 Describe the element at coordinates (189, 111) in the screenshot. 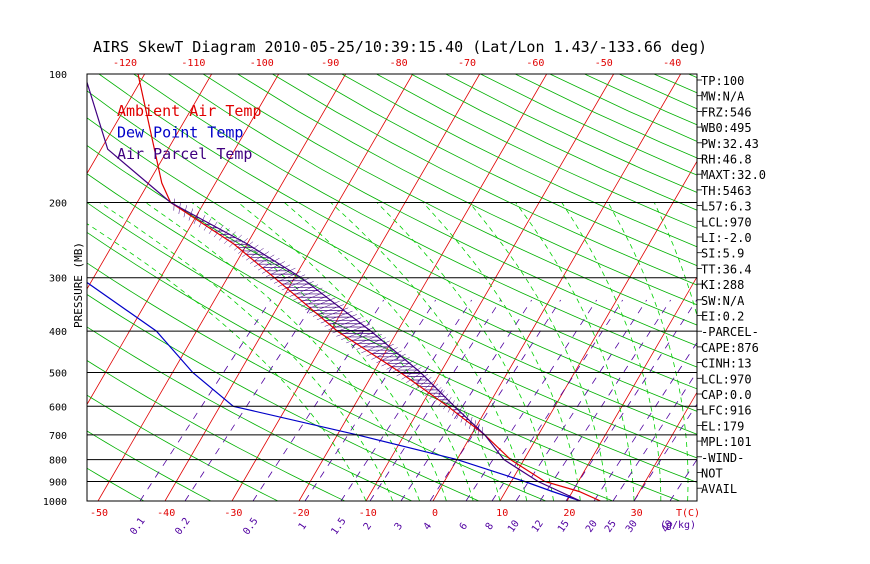

I see `legend-label: Ambient Air Temp` at that location.